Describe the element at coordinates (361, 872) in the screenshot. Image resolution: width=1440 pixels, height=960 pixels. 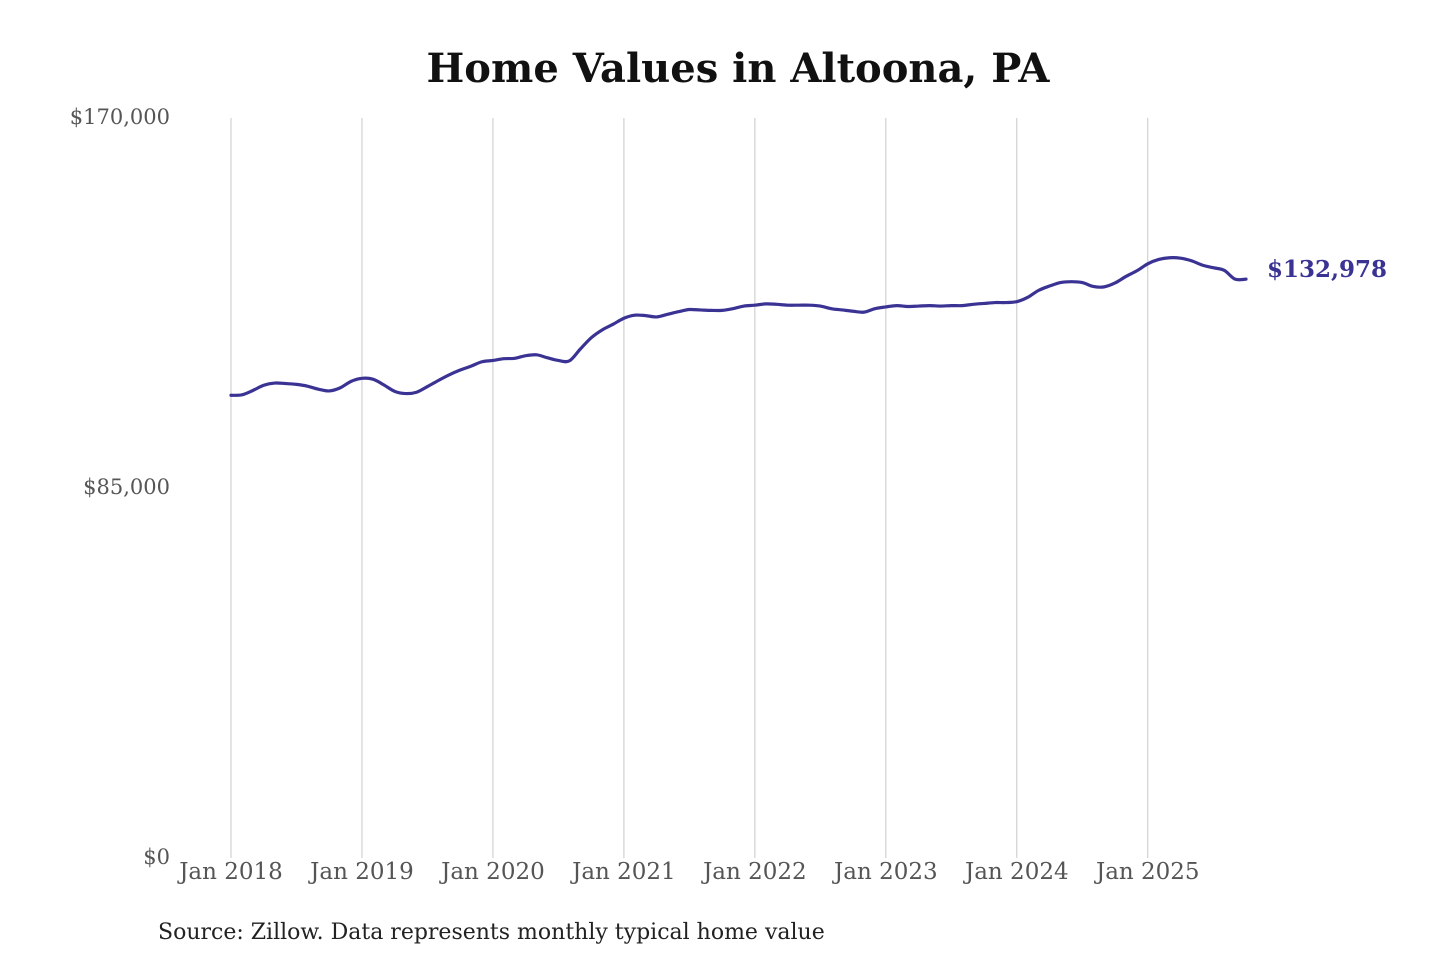
I see `x-tick-label: Jan 2019` at that location.